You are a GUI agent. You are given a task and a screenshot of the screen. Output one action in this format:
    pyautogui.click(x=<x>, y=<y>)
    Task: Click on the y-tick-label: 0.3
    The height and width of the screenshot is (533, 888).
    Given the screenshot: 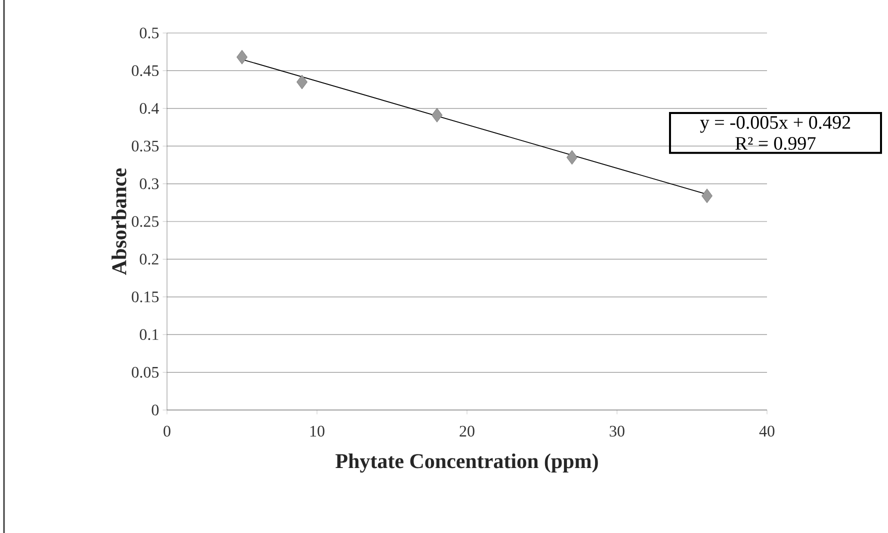 What is the action you would take?
    pyautogui.click(x=149, y=184)
    